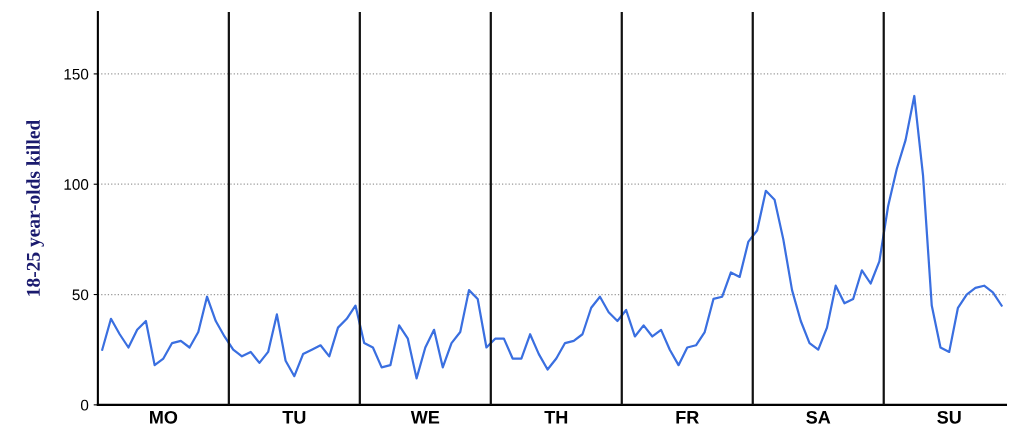 This screenshot has width=1009, height=433. Describe the element at coordinates (164, 417) in the screenshot. I see `x-tick-label: MO` at that location.